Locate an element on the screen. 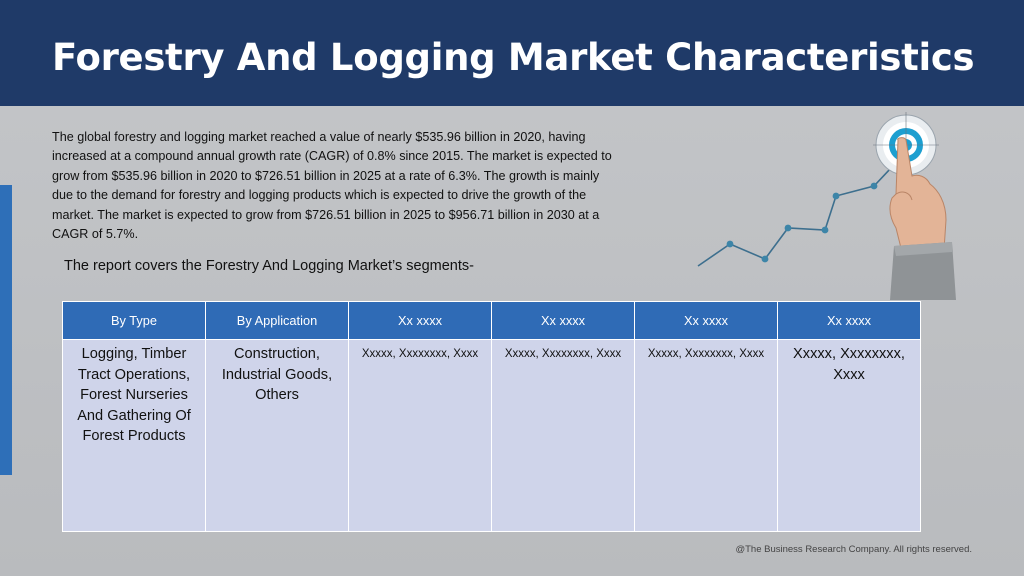  header-segment-6: Xx xxxx is located at coordinates (849, 320).